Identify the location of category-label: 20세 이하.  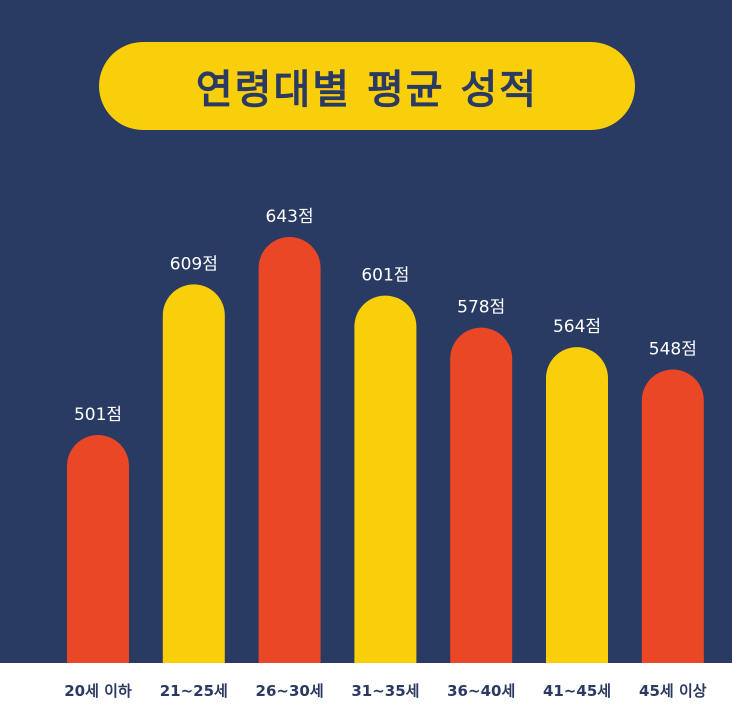
(98, 691).